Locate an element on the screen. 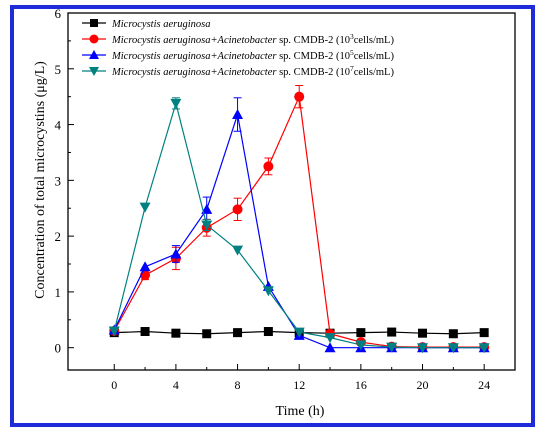 This screenshot has width=545, height=446. y-tick-label: 0 is located at coordinates (58, 348).